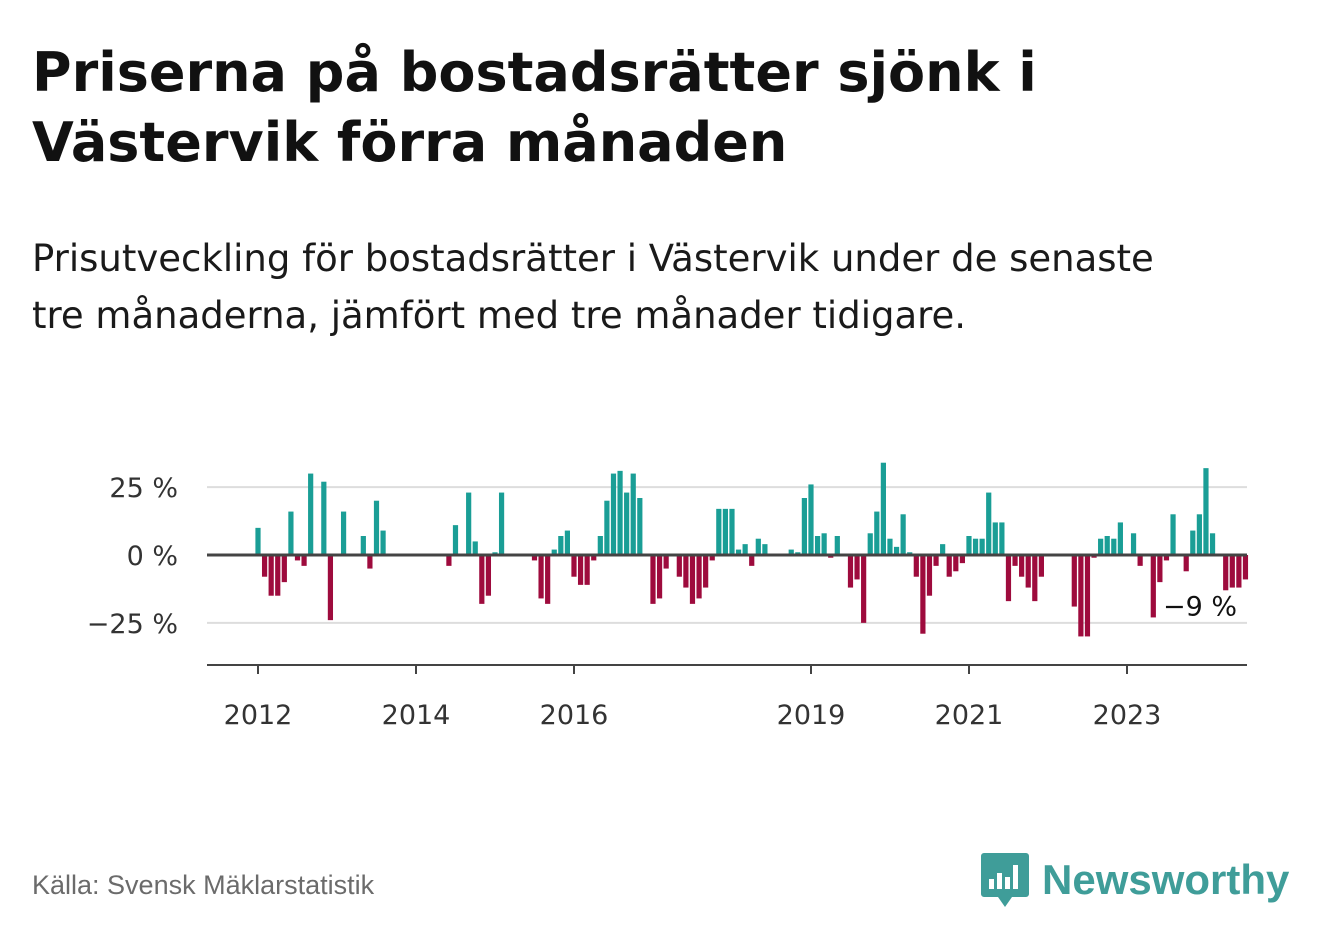 The height and width of the screenshot is (939, 1322). What do you see at coordinates (1166, 879) in the screenshot?
I see `brand-name: Newsworthy` at bounding box center [1166, 879].